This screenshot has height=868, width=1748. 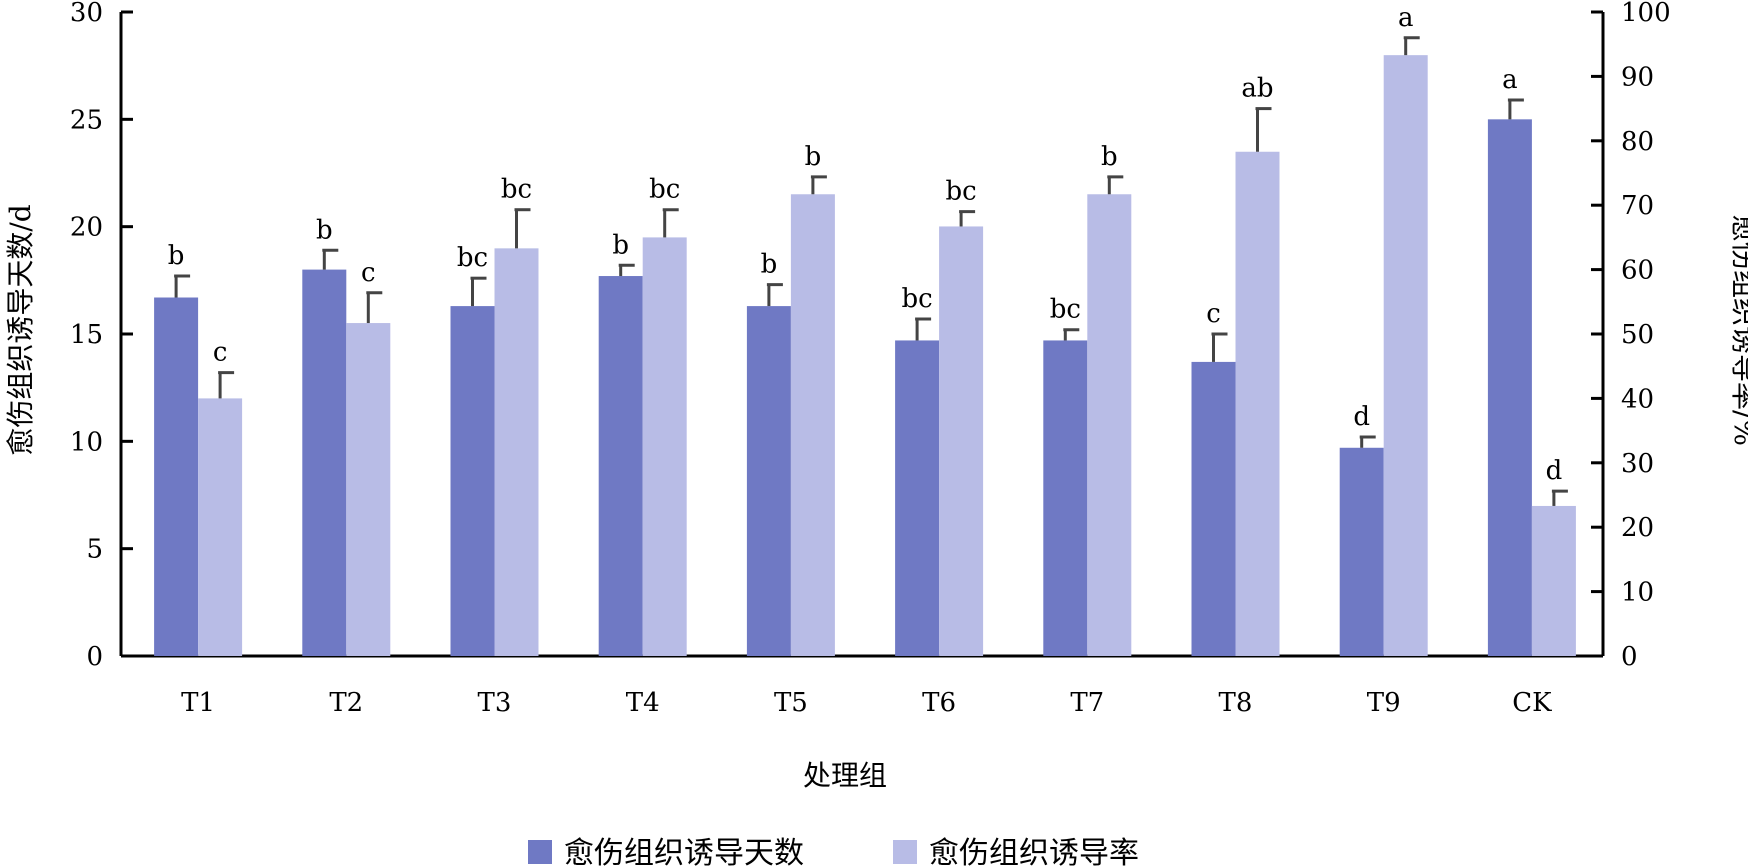 What do you see at coordinates (1637, 335) in the screenshot?
I see `y-tick-label-right: 50` at bounding box center [1637, 335].